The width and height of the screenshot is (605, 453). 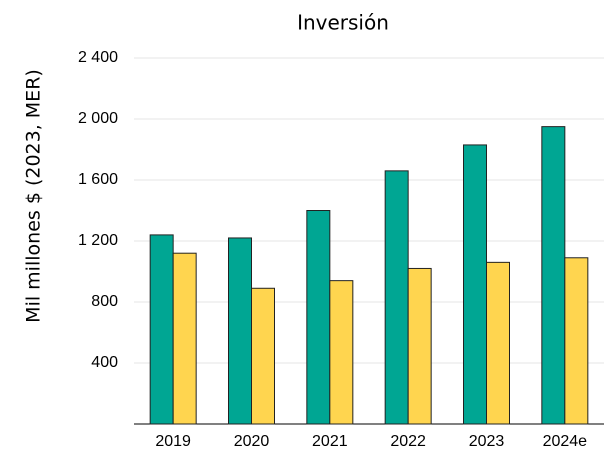 I want to click on y-tick-label: 2 000, so click(x=98, y=118).